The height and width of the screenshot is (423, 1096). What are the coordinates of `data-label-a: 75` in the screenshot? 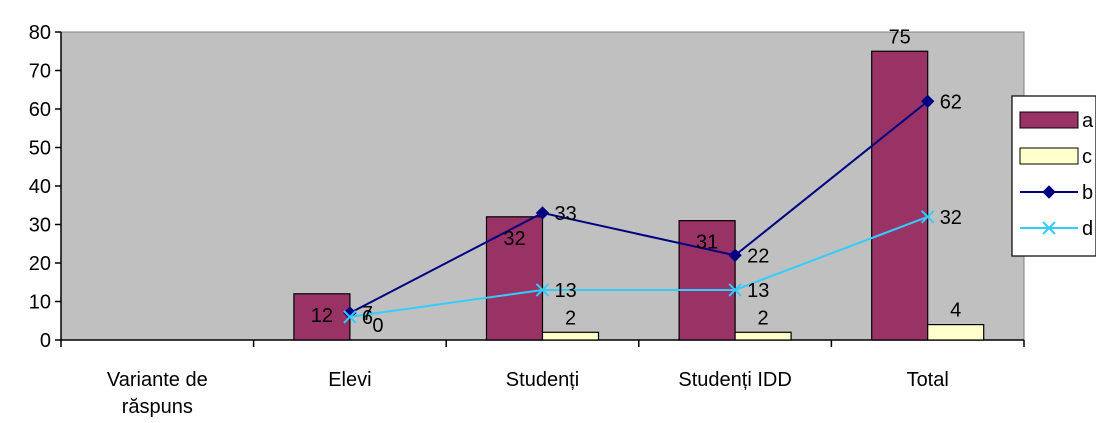 It's located at (900, 37).